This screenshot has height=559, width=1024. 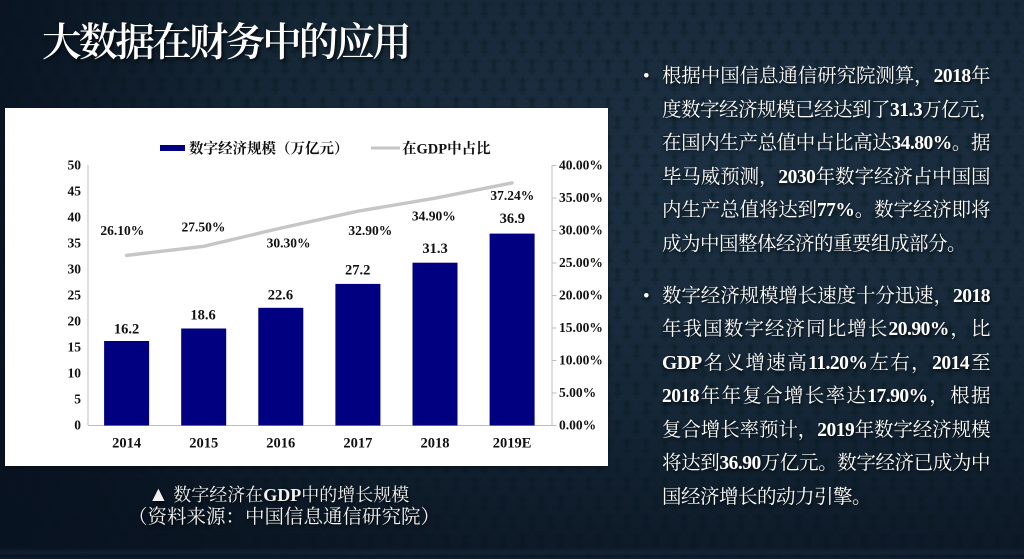 I want to click on svg-text: 32.90%, so click(x=370, y=230).